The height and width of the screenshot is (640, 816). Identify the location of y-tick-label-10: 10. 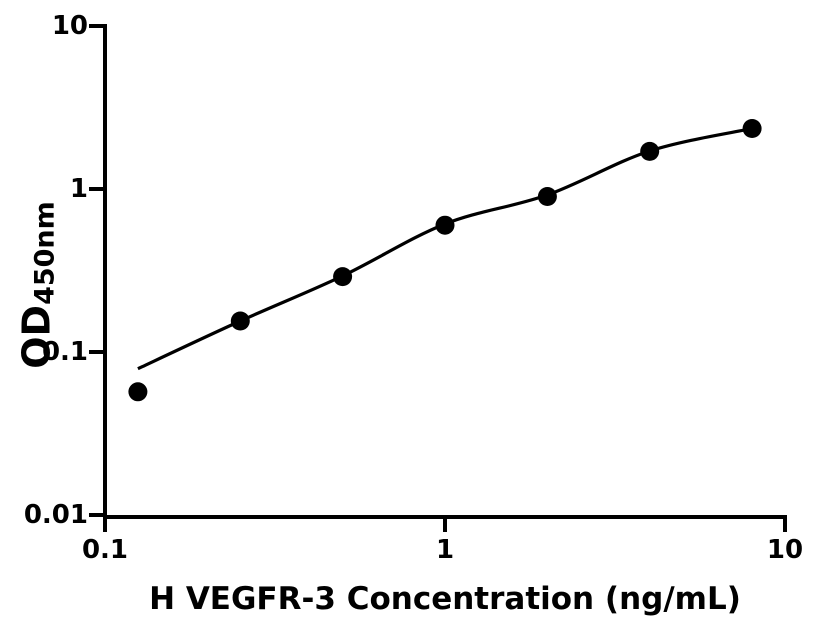
(69, 26).